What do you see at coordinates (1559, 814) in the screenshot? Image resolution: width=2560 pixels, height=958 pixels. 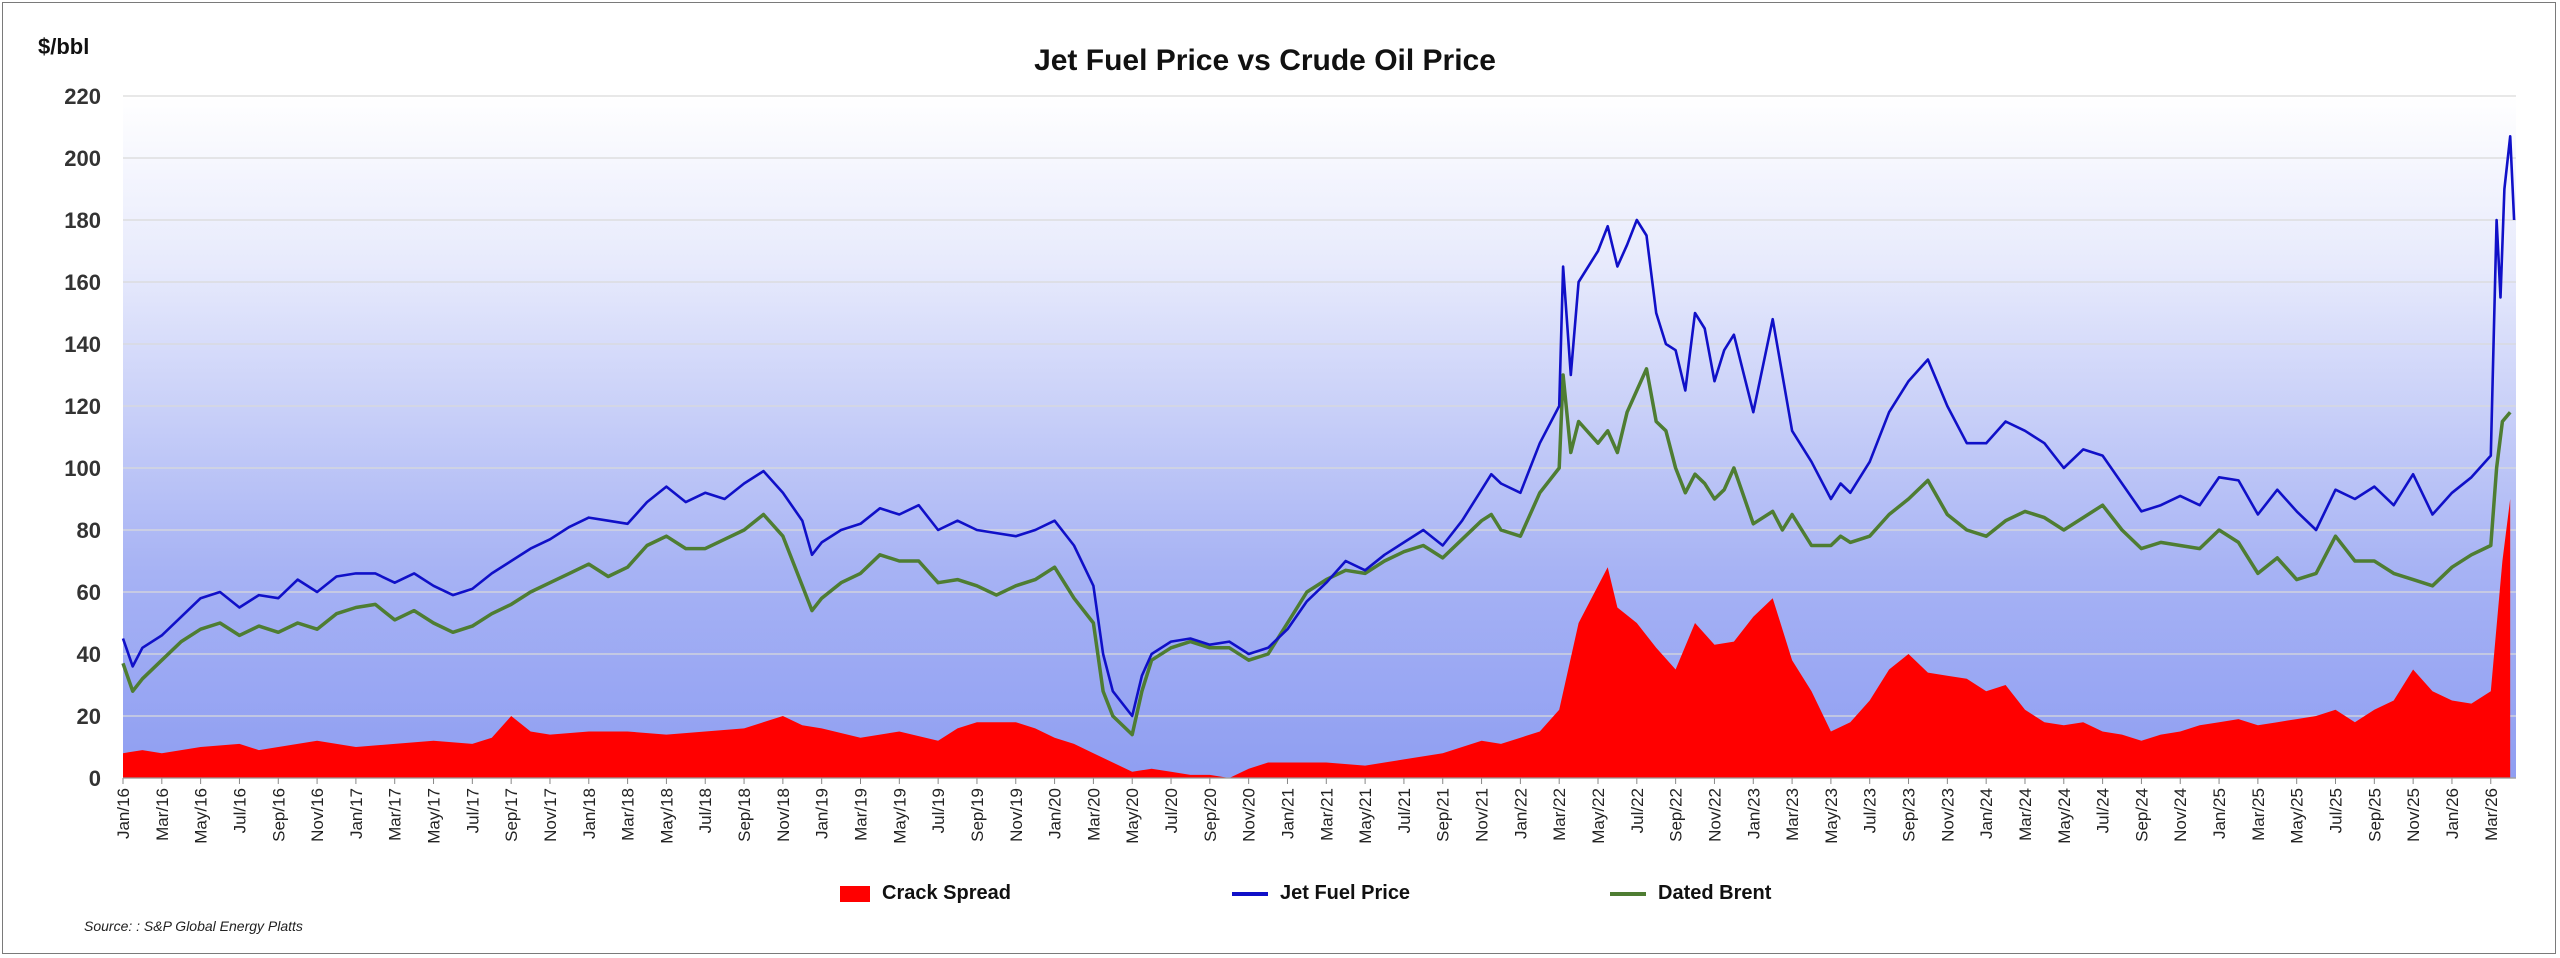 I see `x-tick-Mar/22: Mar/22` at bounding box center [1559, 814].